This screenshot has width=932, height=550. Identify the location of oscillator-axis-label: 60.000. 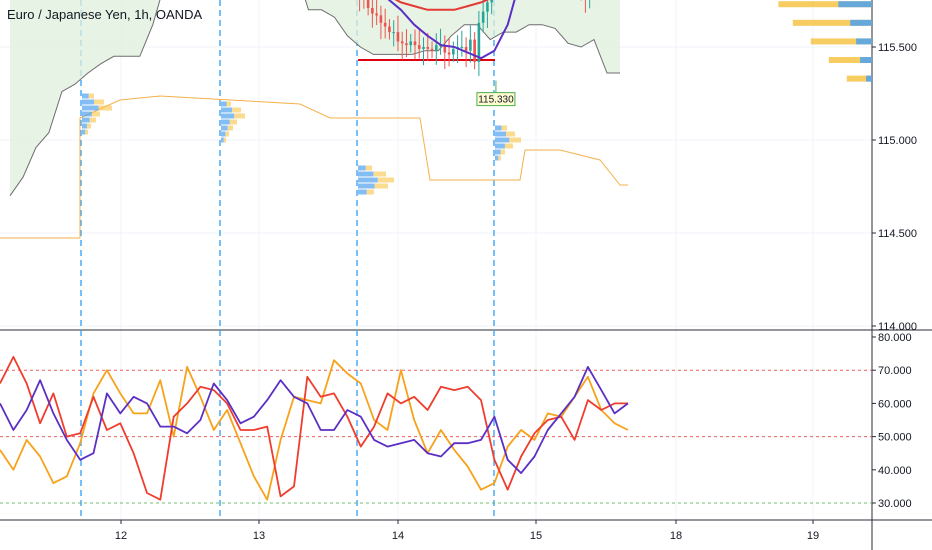
(895, 404).